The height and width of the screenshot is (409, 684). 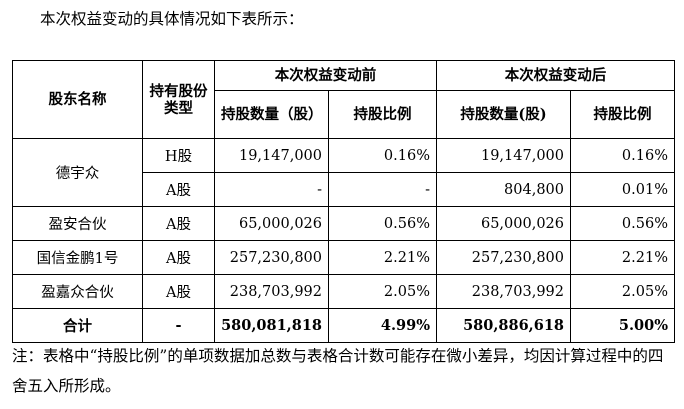 What do you see at coordinates (271, 325) in the screenshot?
I see `total-before-shares-cell: 580,081,818` at bounding box center [271, 325].